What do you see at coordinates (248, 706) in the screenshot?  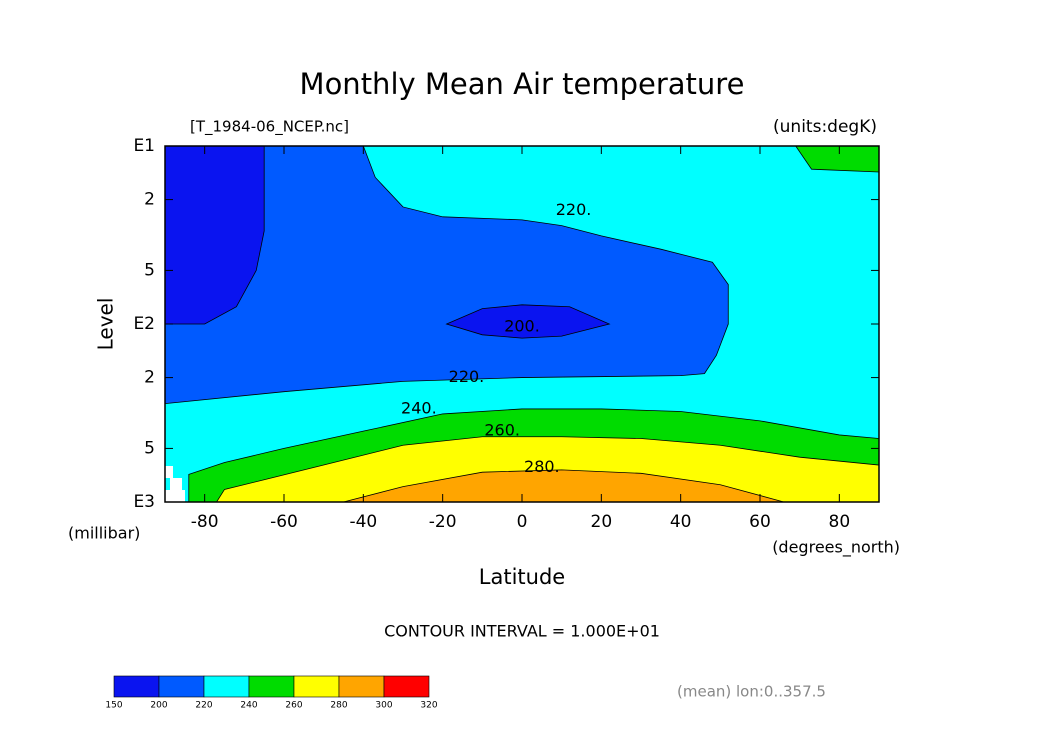 I see `colorbar-label: 240` at bounding box center [248, 706].